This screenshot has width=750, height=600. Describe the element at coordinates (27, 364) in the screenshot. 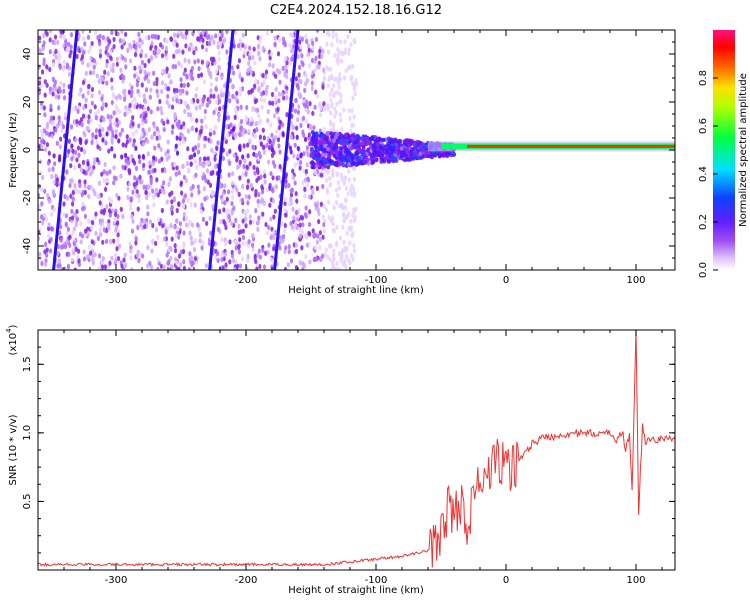

I see `y-tick-label: 1.5` at that location.